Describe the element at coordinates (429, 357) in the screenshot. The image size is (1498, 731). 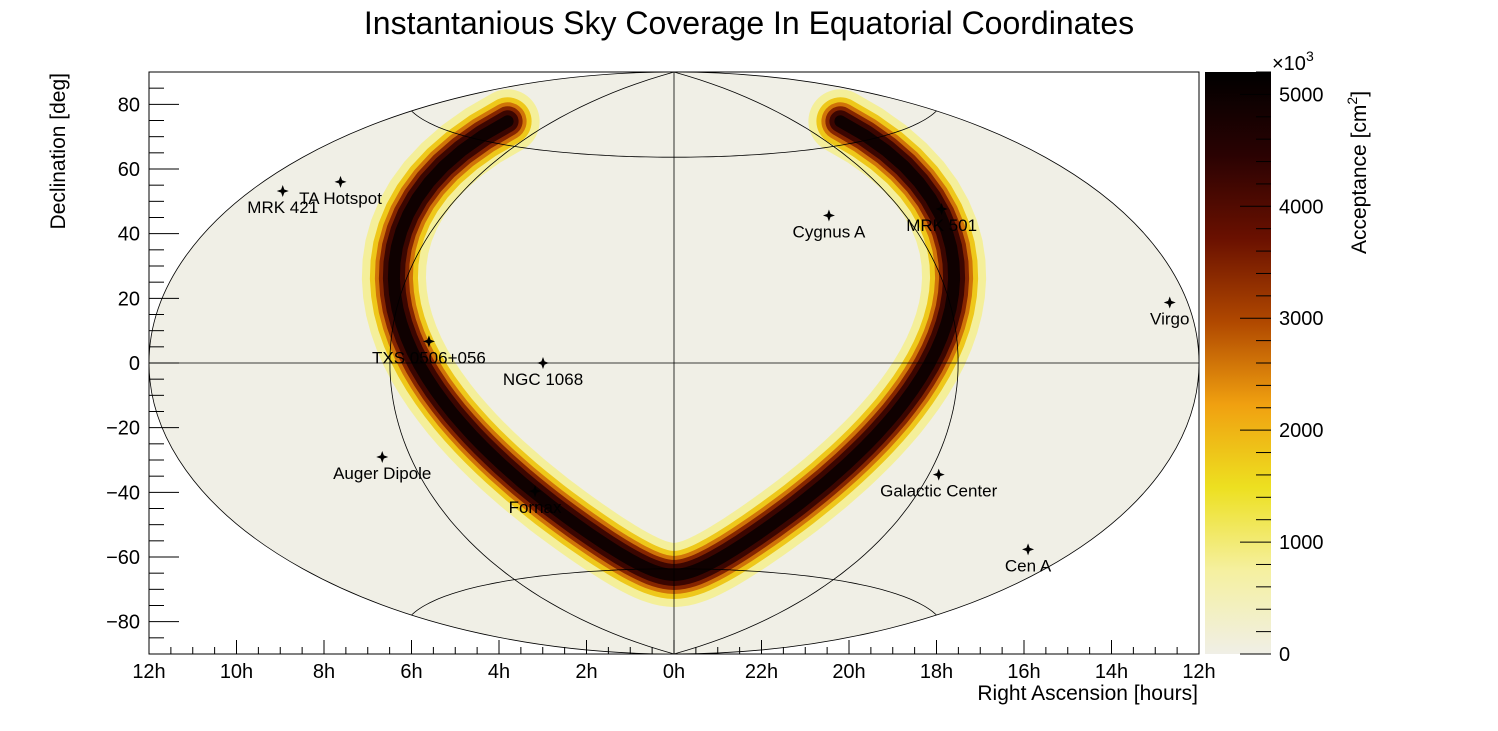
I see `source-label: TXS 0506+056` at that location.